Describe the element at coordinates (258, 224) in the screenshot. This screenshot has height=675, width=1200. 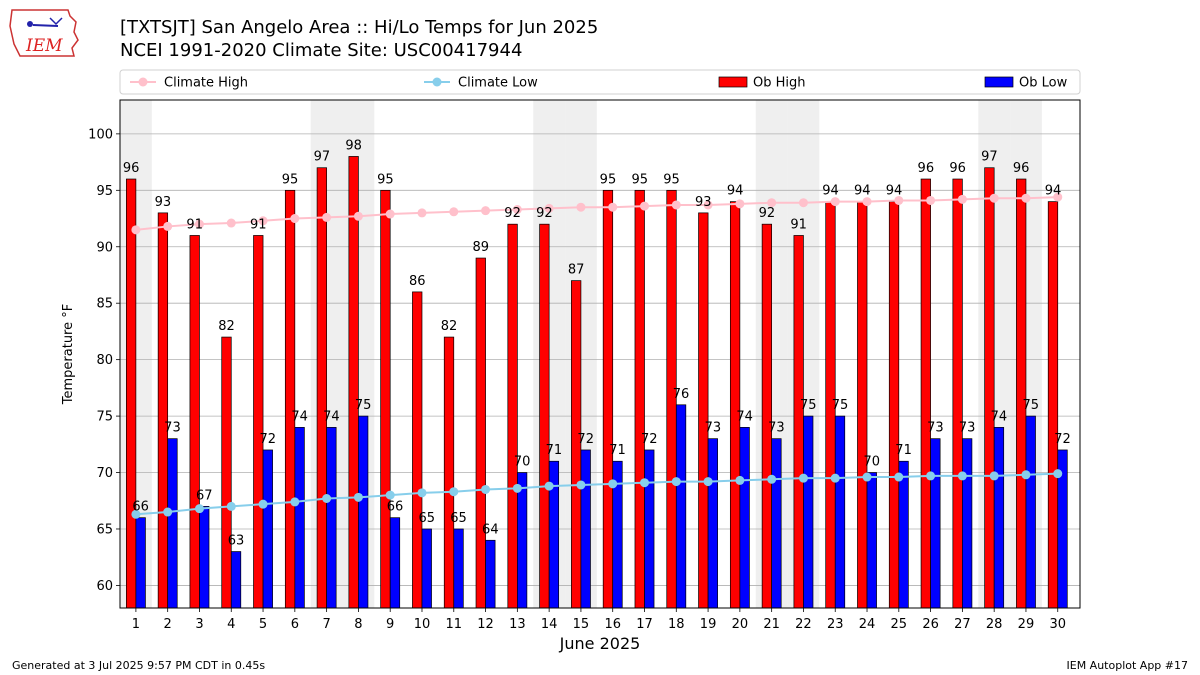
I see `ob-high-label: 91` at that location.